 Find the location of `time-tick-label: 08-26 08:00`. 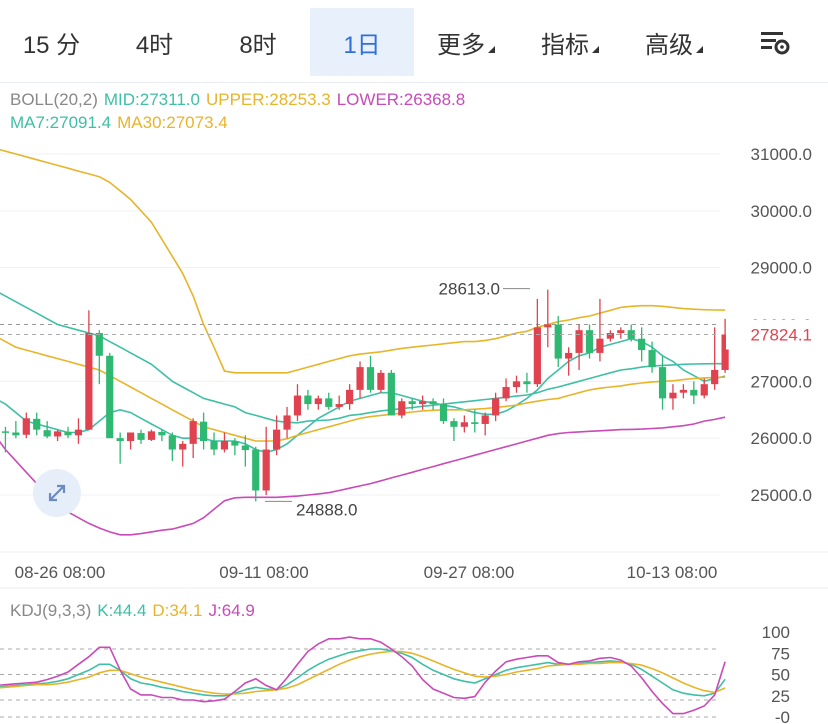

time-tick-label: 08-26 08:00 is located at coordinates (60, 572).